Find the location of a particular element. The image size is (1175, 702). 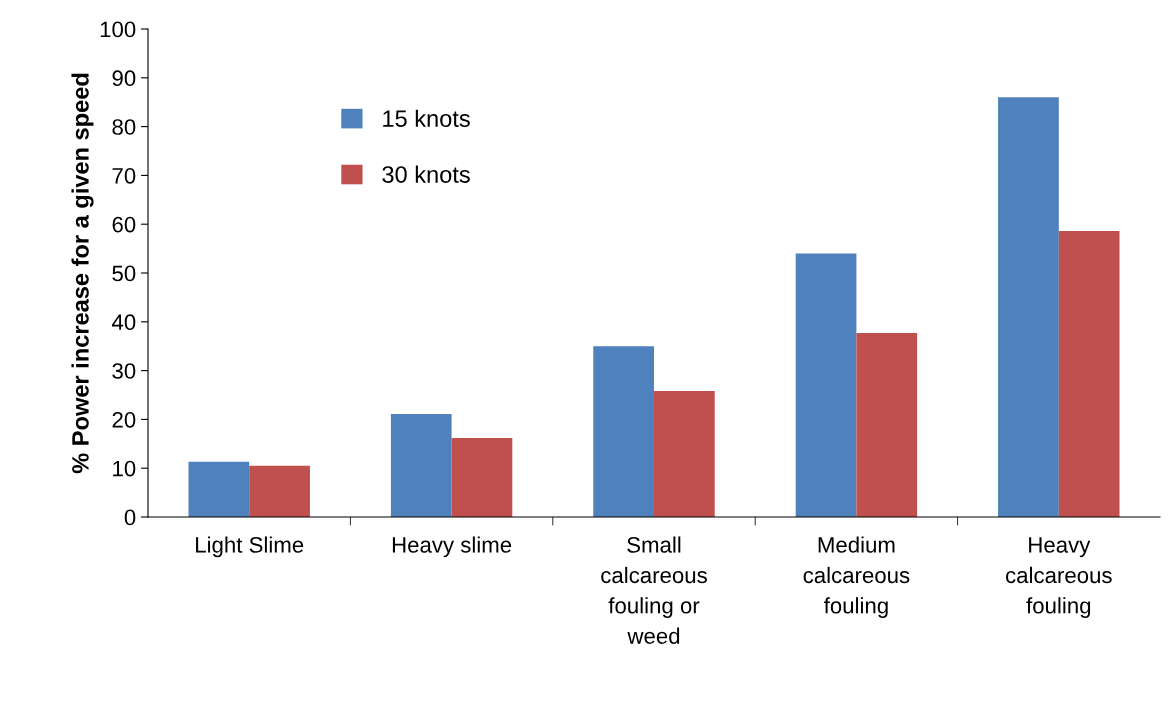

x-tick-label: Small calcareous fouling or weed is located at coordinates (654, 590).